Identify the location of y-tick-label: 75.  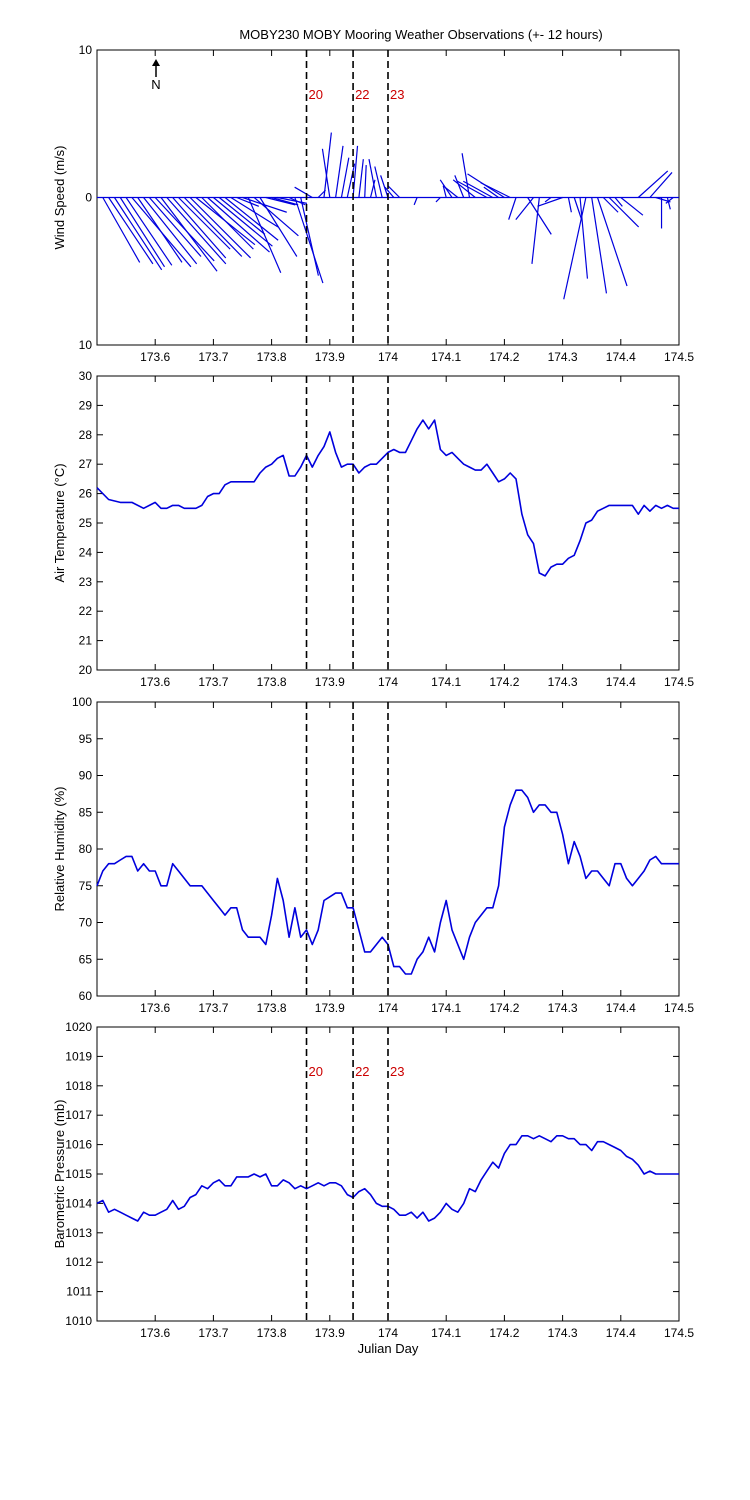
(86, 886).